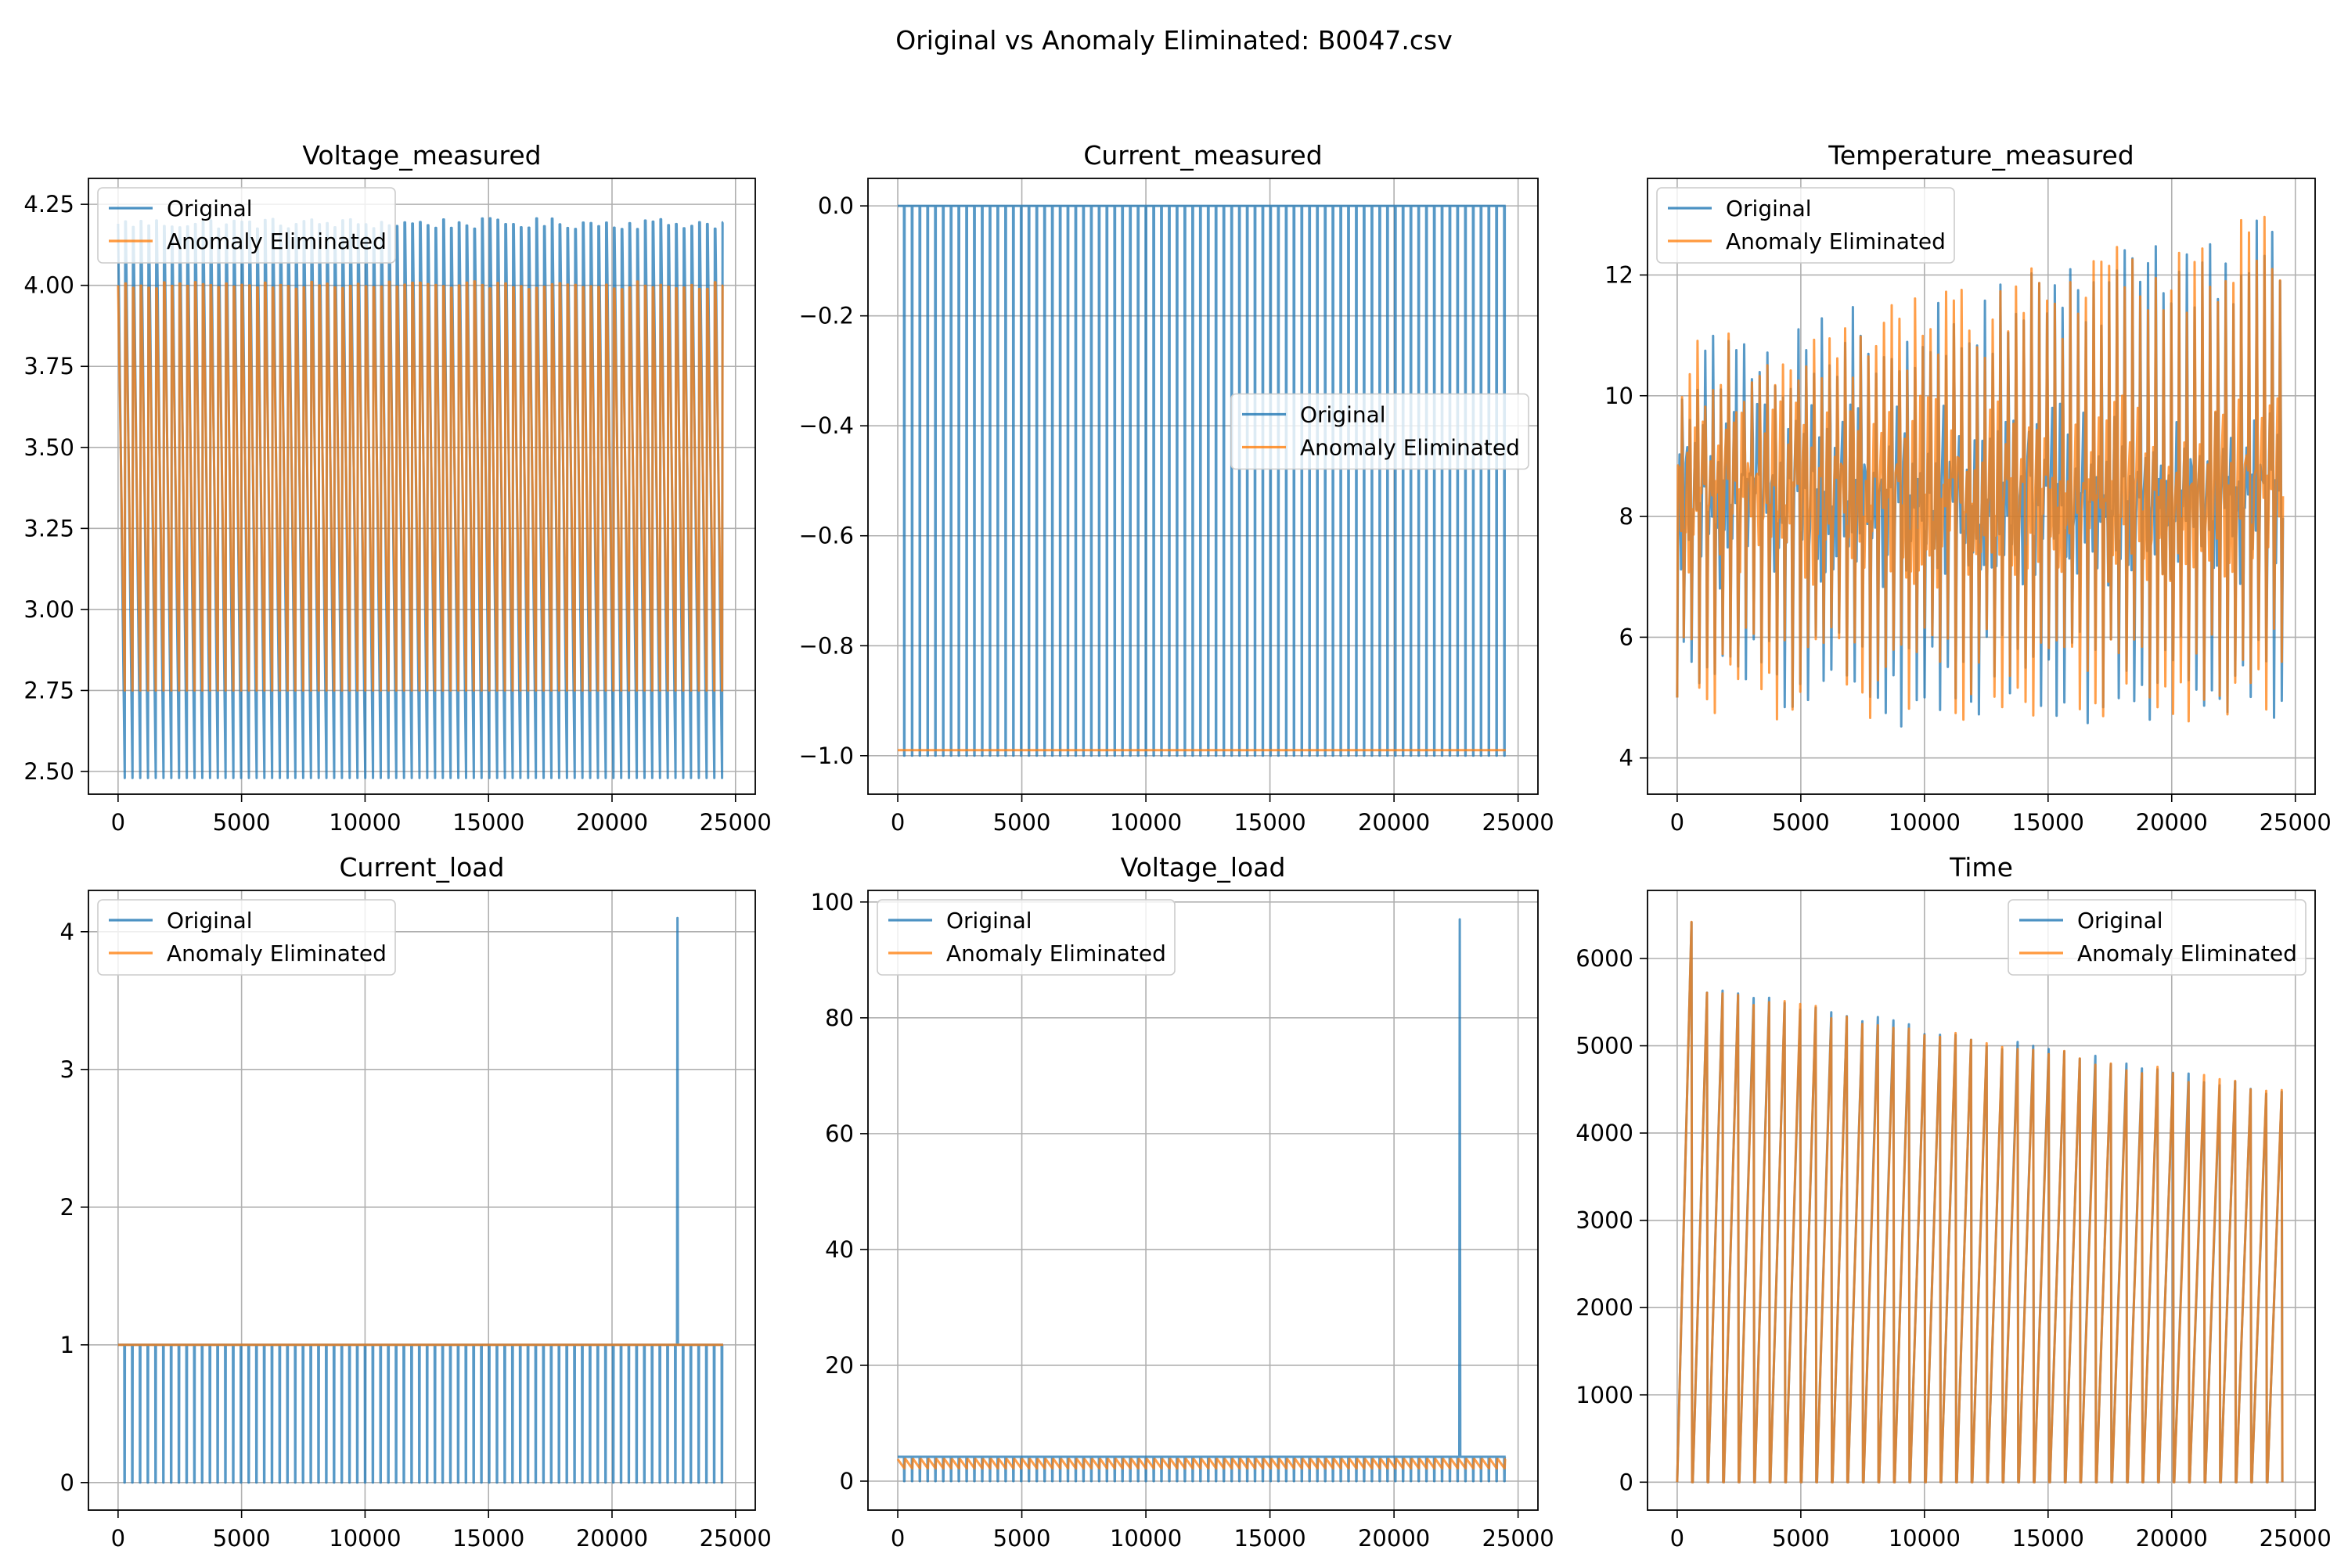 The width and height of the screenshot is (2348, 1568). What do you see at coordinates (832, 902) in the screenshot?
I see `y-tick-label: 100` at bounding box center [832, 902].